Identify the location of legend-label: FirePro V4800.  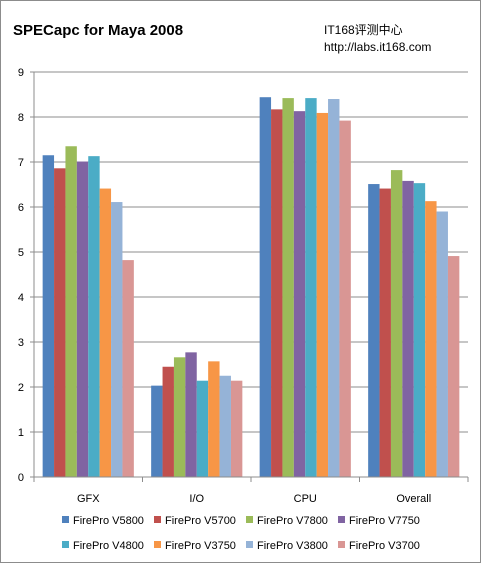
(108, 546).